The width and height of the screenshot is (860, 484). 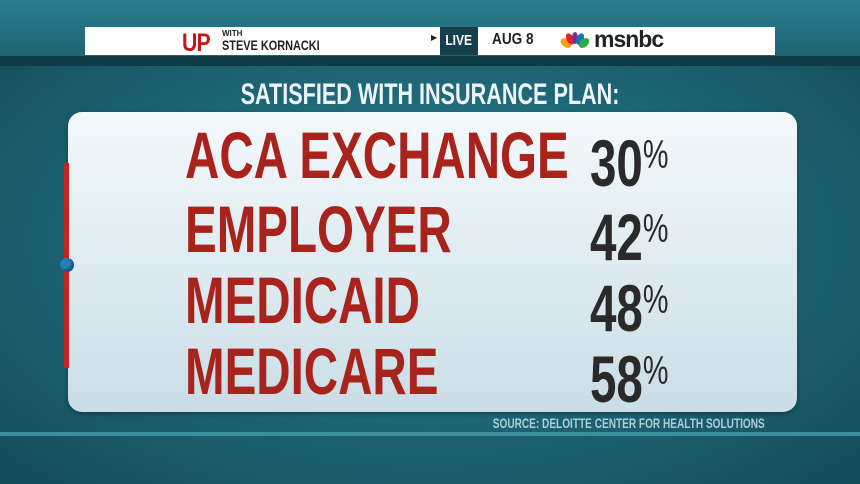 I want to click on row-value: 30%, so click(x=629, y=163).